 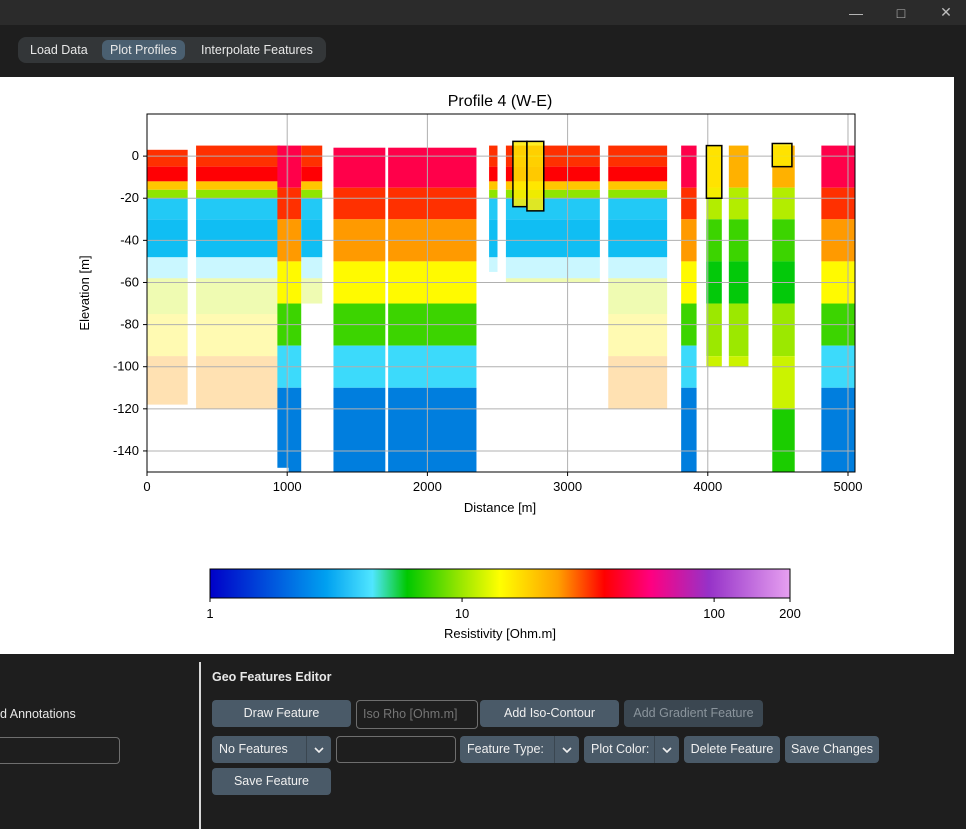 What do you see at coordinates (500, 101) in the screenshot?
I see `chart-title: Profile 4 (W-E)` at bounding box center [500, 101].